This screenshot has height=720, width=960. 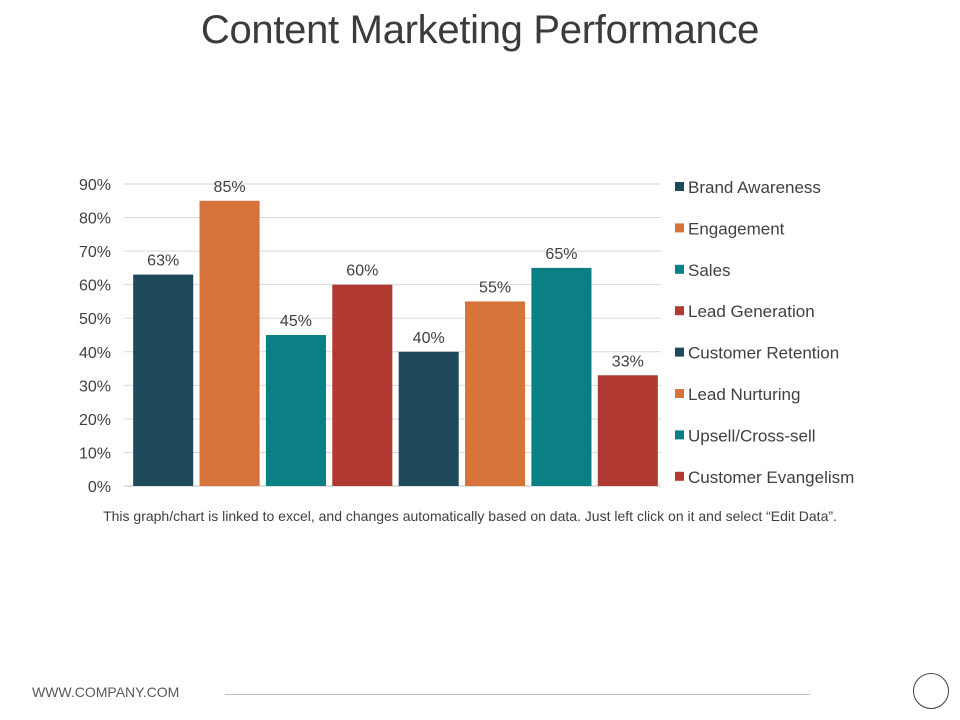 What do you see at coordinates (362, 271) in the screenshot?
I see `data-label: 60%` at bounding box center [362, 271].